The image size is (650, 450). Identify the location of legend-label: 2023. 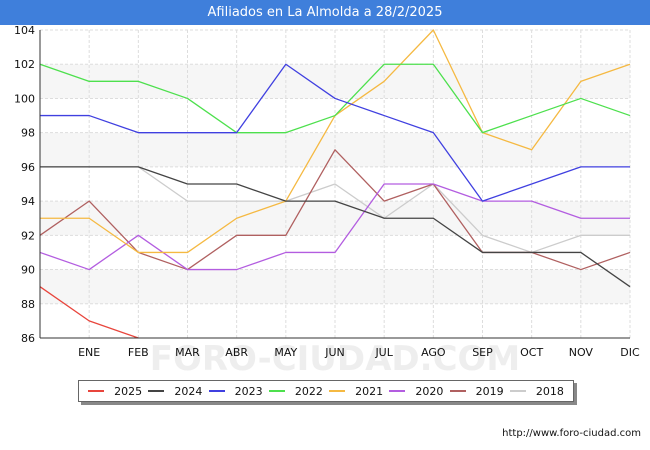
(248, 391).